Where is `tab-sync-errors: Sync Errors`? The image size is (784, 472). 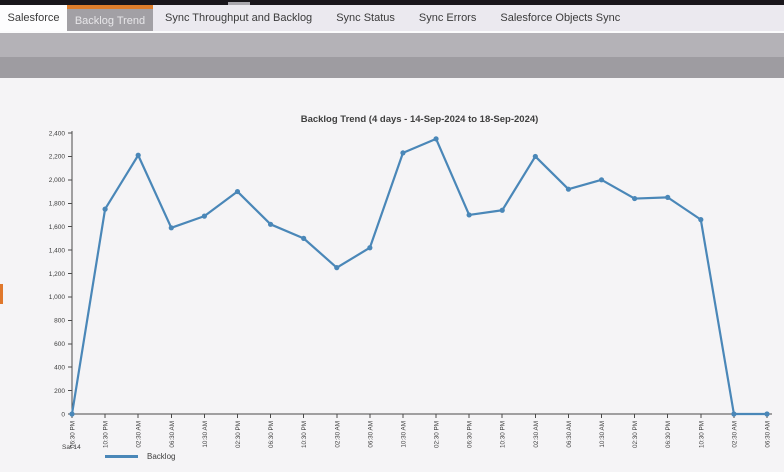 tab-sync-errors: Sync Errors is located at coordinates (447, 18).